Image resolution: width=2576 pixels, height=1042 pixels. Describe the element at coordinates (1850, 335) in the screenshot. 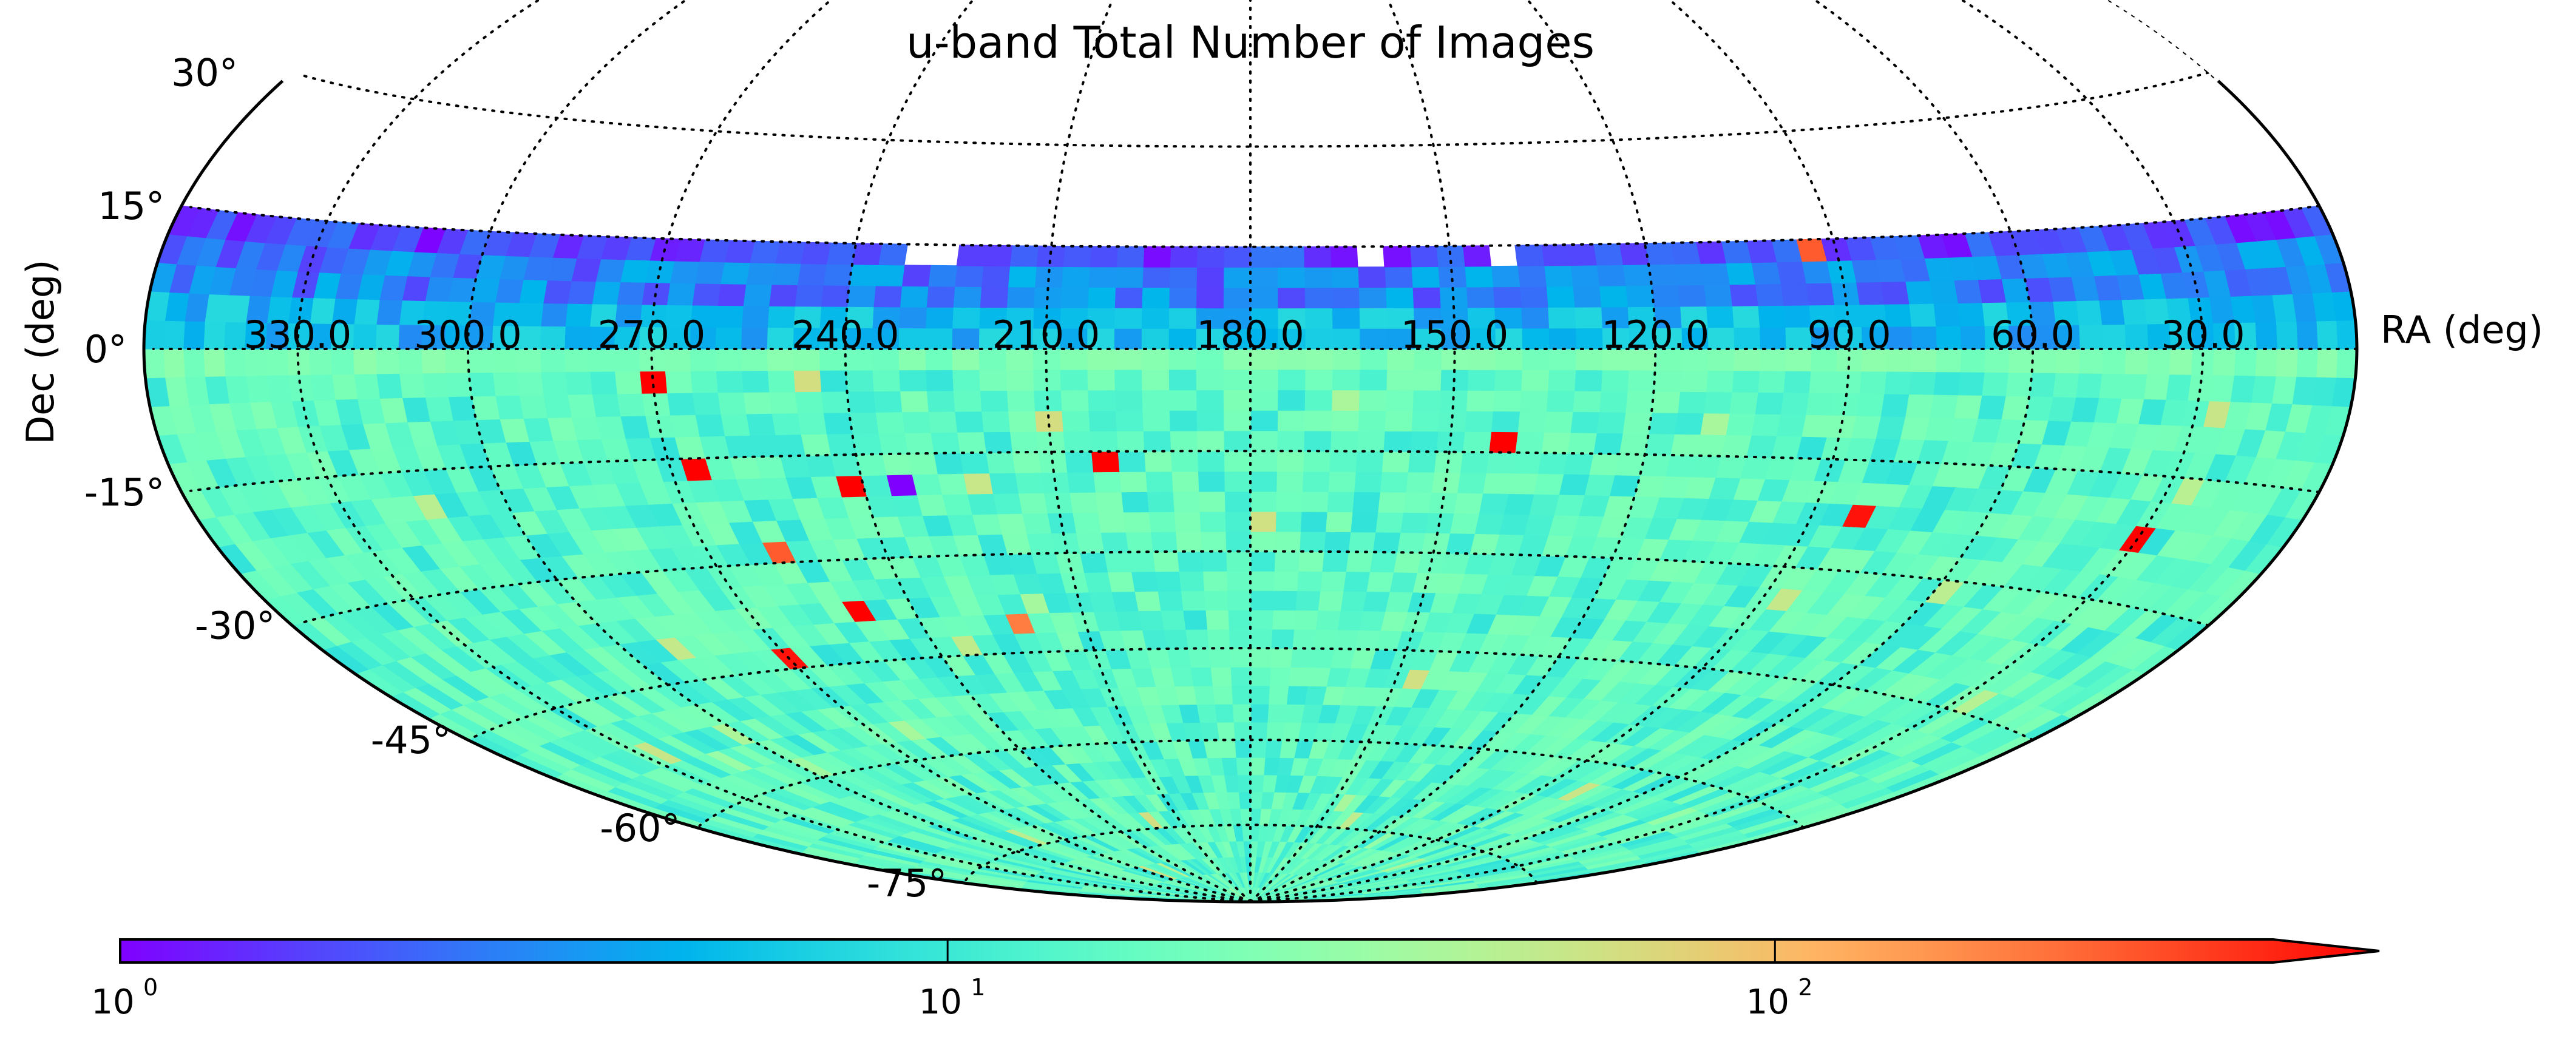

I see `ra-tick-label: 90.0` at that location.